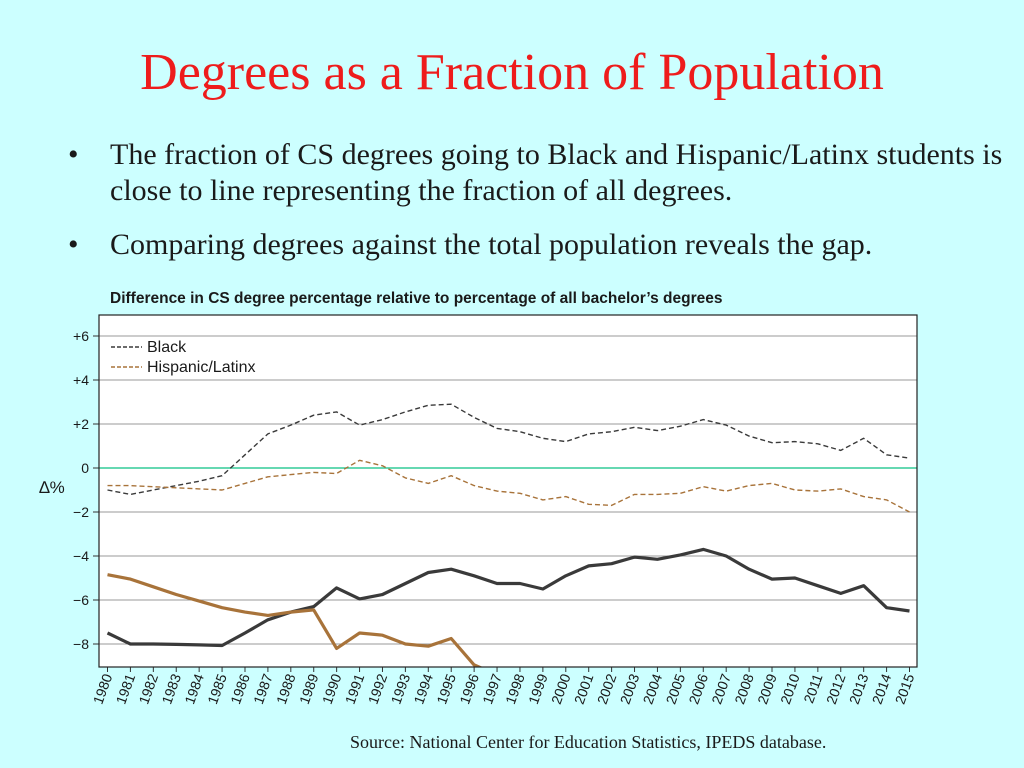 Image resolution: width=1024 pixels, height=768 pixels. What do you see at coordinates (52, 487) in the screenshot?
I see `y-axis-label: ∆%` at bounding box center [52, 487].